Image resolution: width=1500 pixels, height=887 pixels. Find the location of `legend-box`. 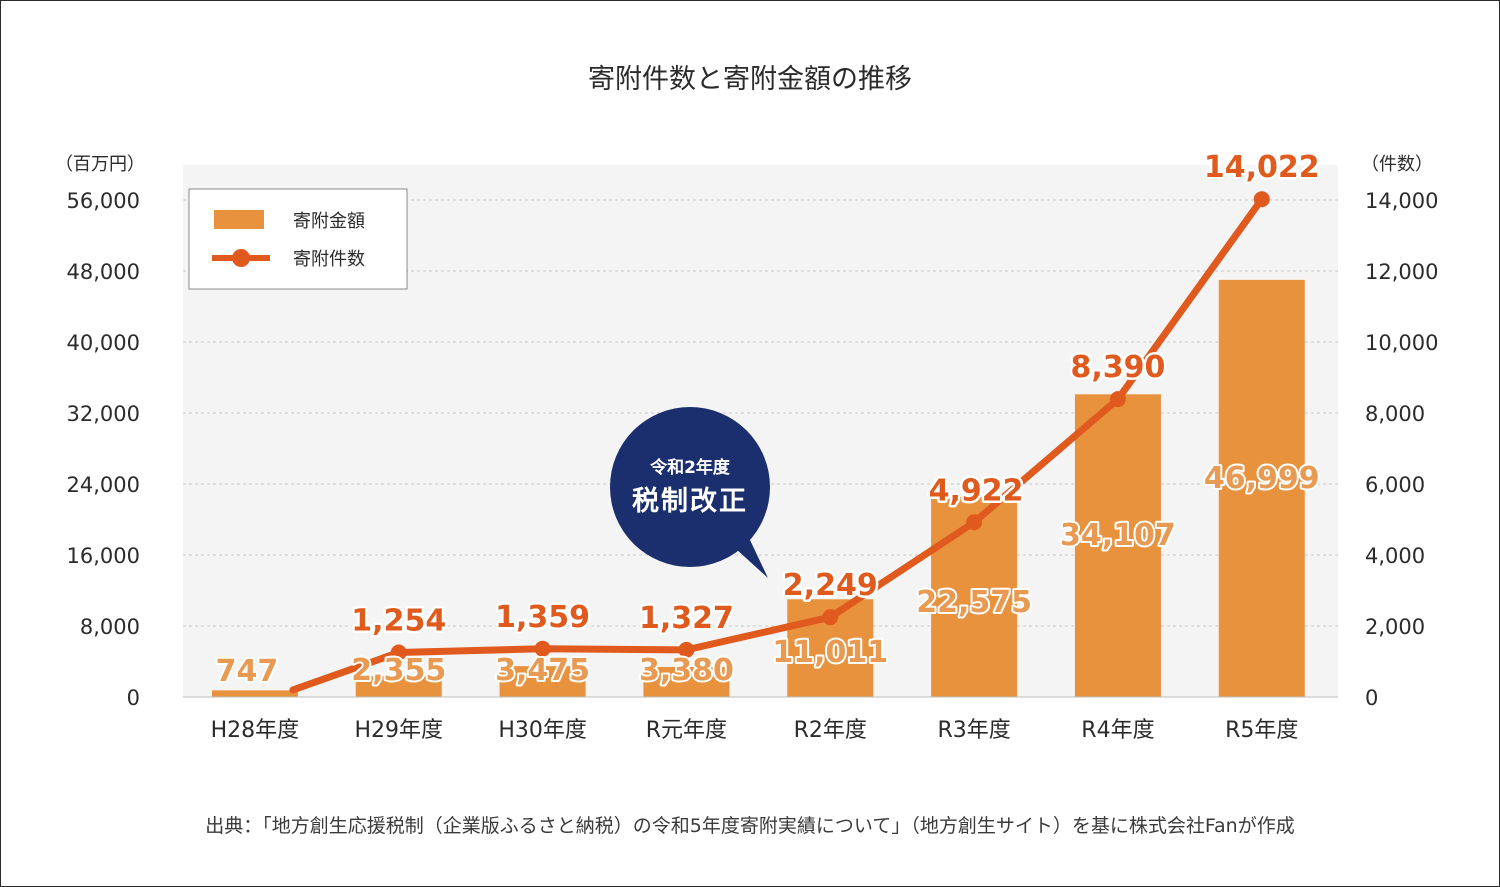

legend-box is located at coordinates (298, 239).